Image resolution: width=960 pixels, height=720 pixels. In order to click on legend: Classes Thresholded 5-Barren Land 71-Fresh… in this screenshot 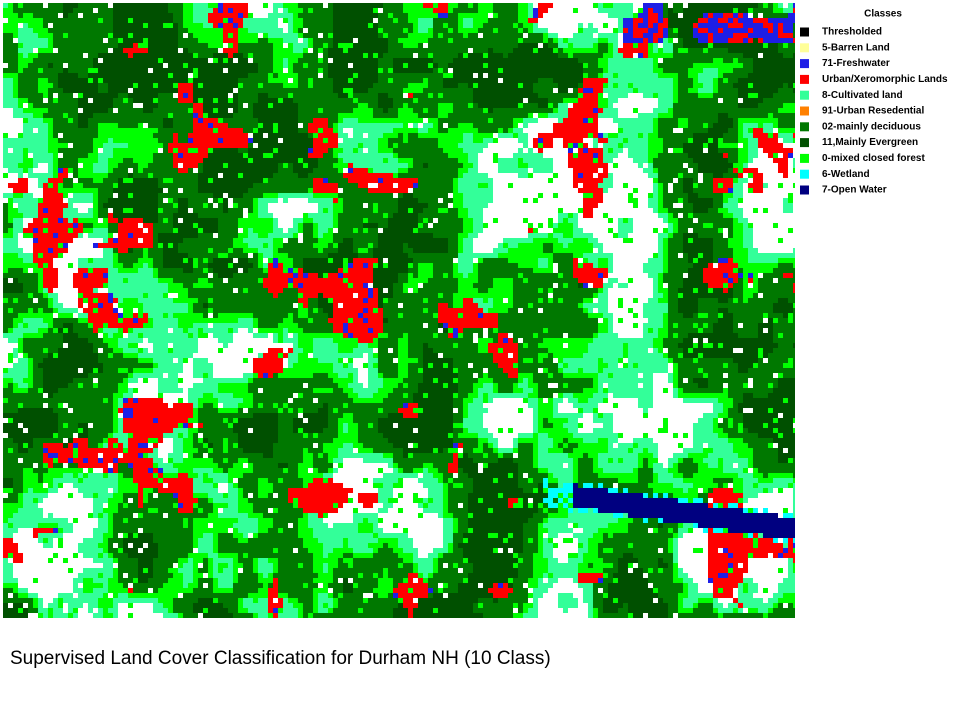, I will do `click(874, 102)`.